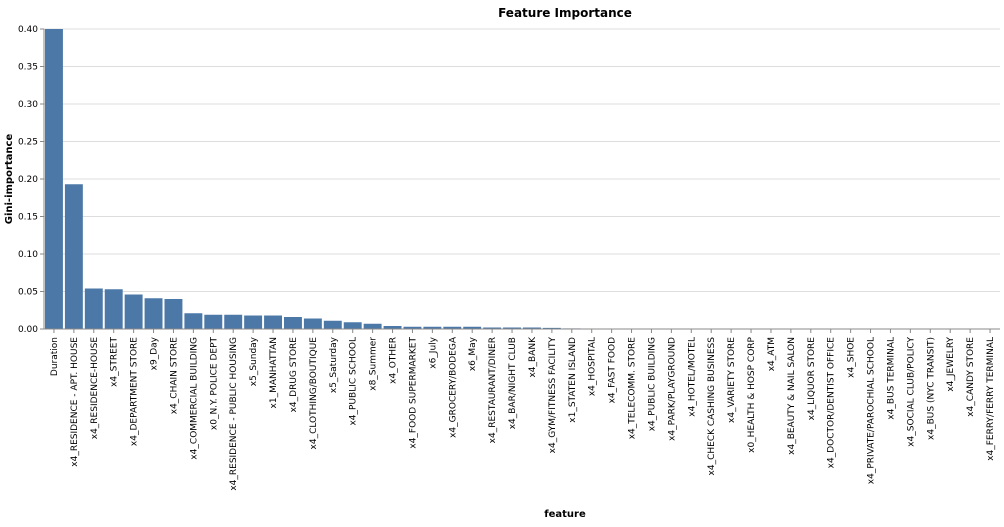 Image resolution: width=1004 pixels, height=527 pixels. Describe the element at coordinates (553, 394) in the screenshot. I see `x-tick-label: x4_GYM/FITNESS FACILITY` at that location.